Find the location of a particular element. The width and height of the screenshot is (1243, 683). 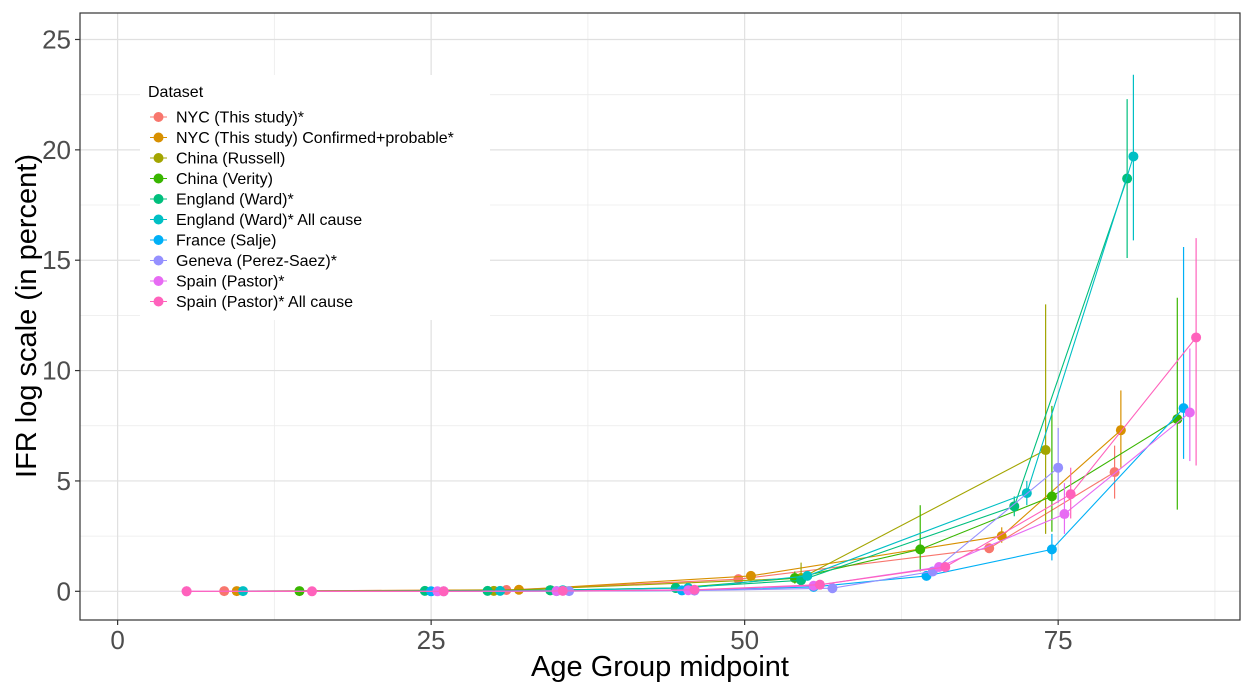

y-axis-title: IFR log scale (in percent) is located at coordinates (27, 316).